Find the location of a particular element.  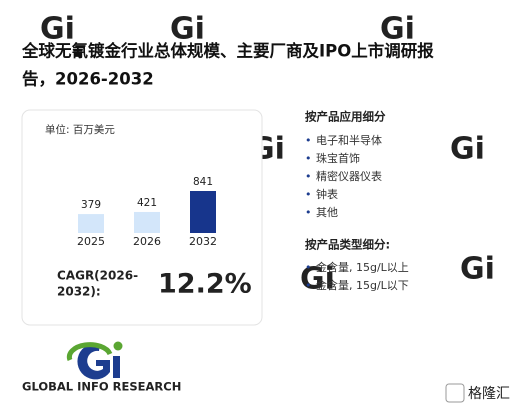

unit-label: 单位: 百万美元 is located at coordinates (80, 129).